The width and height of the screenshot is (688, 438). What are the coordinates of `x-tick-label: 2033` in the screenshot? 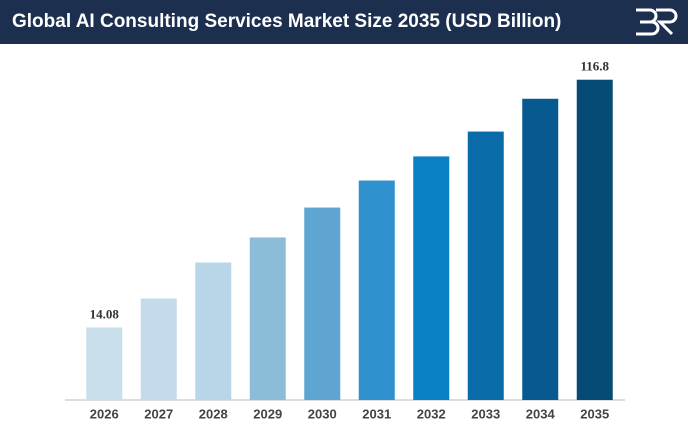 It's located at (485, 413).